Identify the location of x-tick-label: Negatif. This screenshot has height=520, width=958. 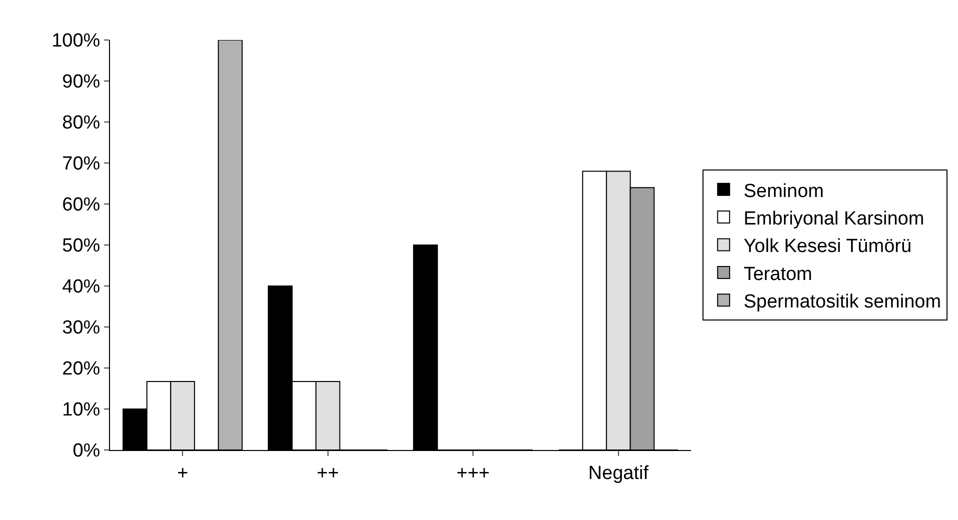
(619, 473).